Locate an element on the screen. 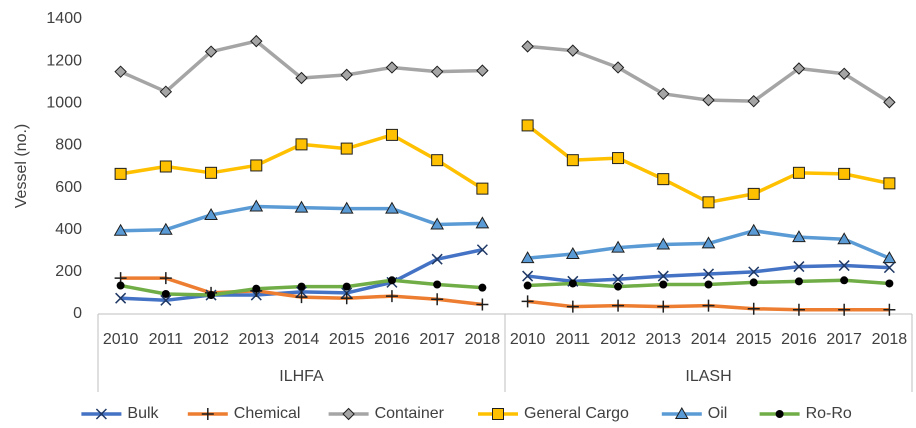 This screenshot has height=428, width=916. legend-label: Oil is located at coordinates (718, 413).